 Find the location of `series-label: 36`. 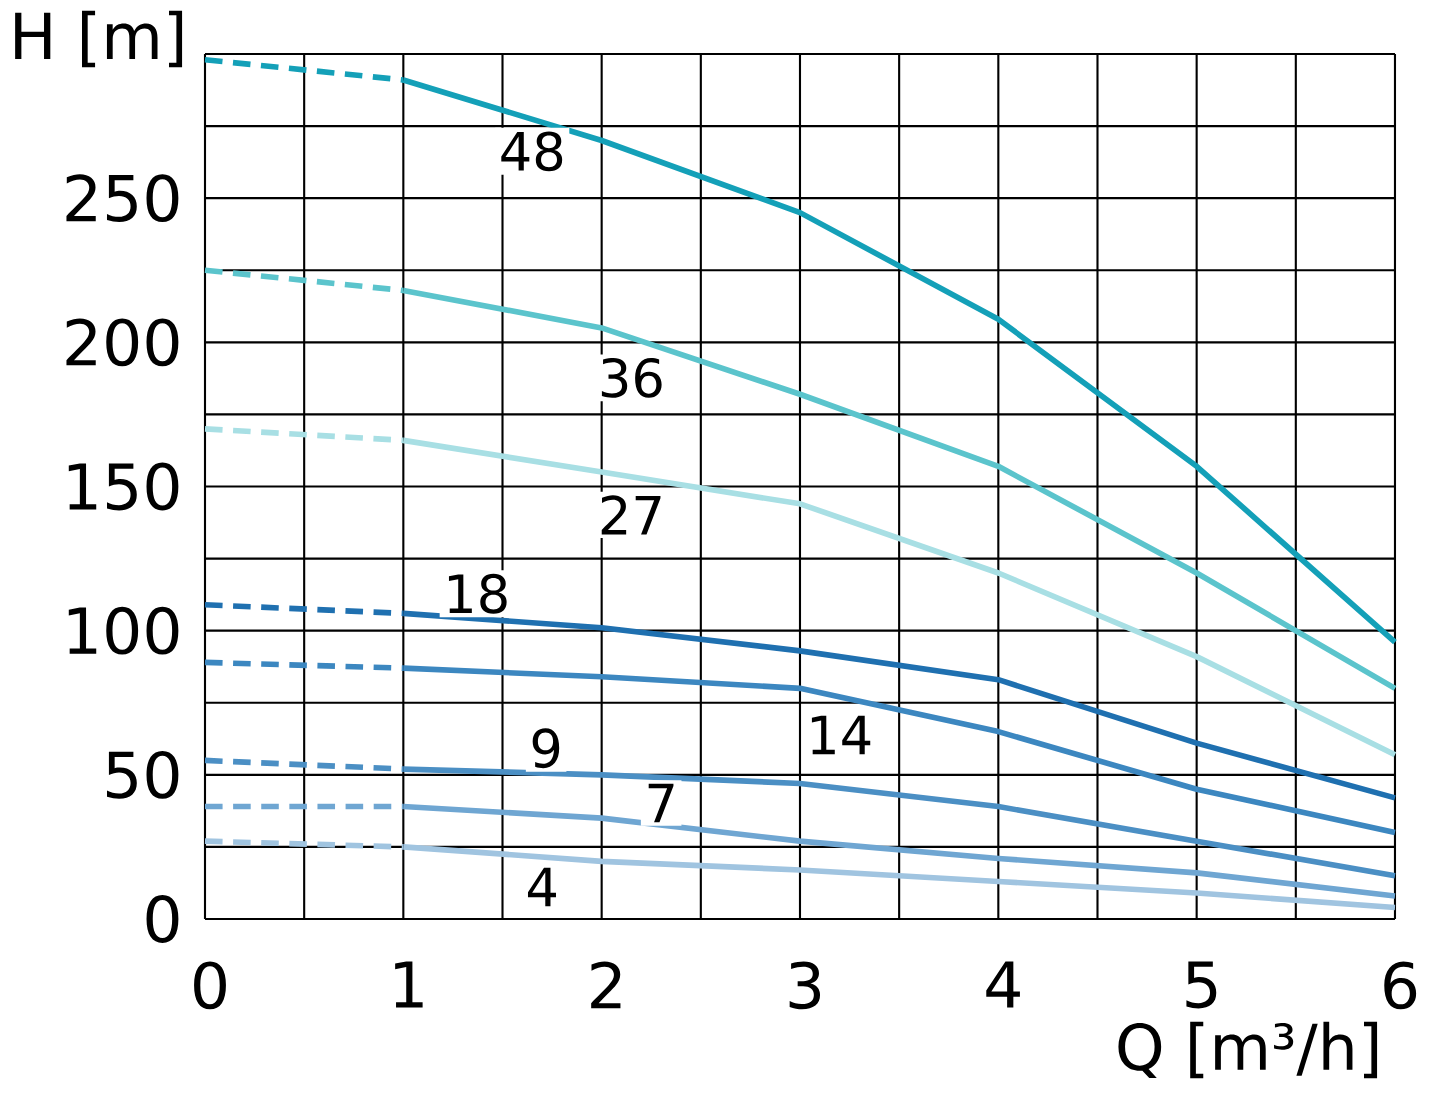

series-label: 36 is located at coordinates (631, 377).